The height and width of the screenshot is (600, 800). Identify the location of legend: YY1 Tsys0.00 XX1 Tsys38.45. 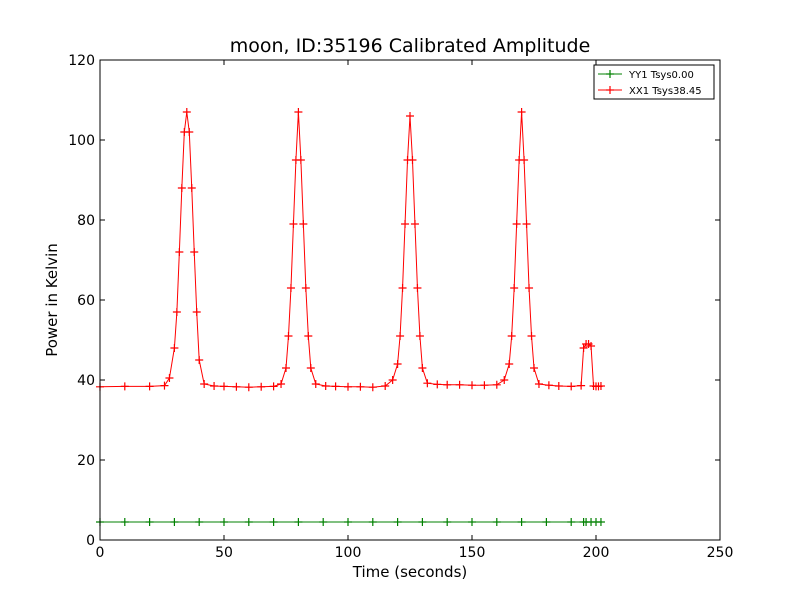
(654, 82).